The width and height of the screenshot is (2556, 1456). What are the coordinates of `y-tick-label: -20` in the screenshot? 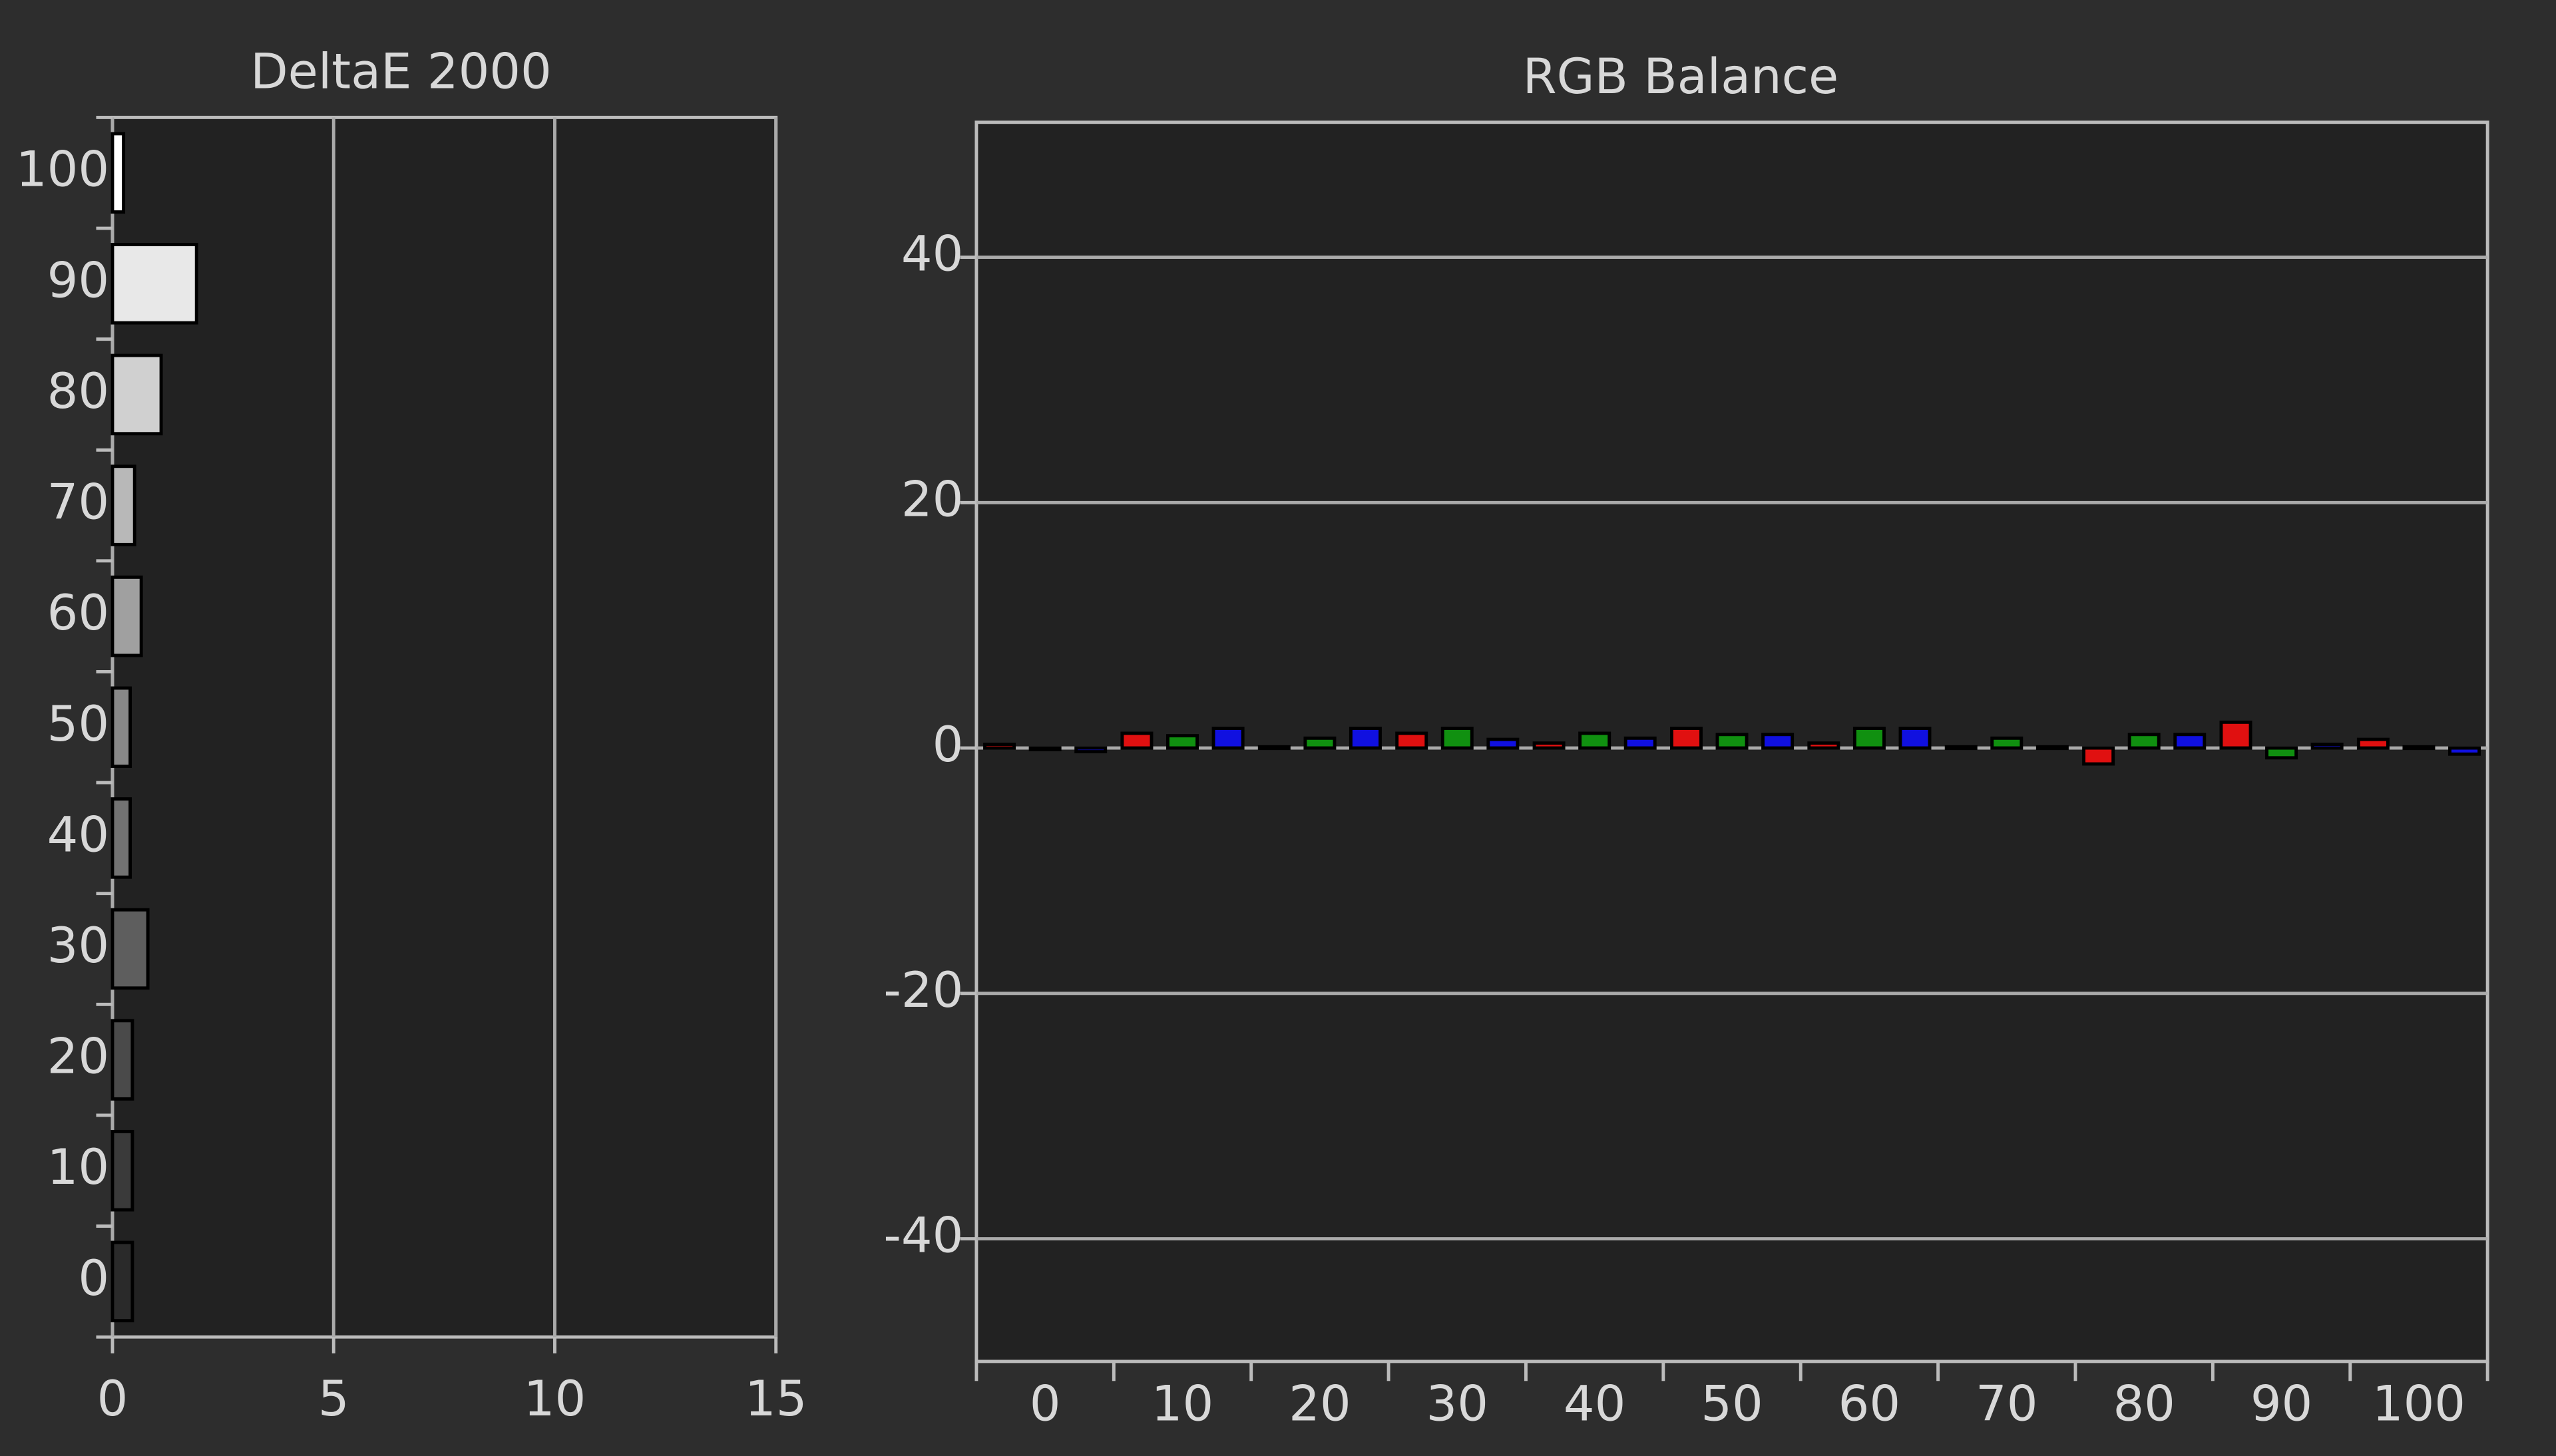 It's located at (923, 990).